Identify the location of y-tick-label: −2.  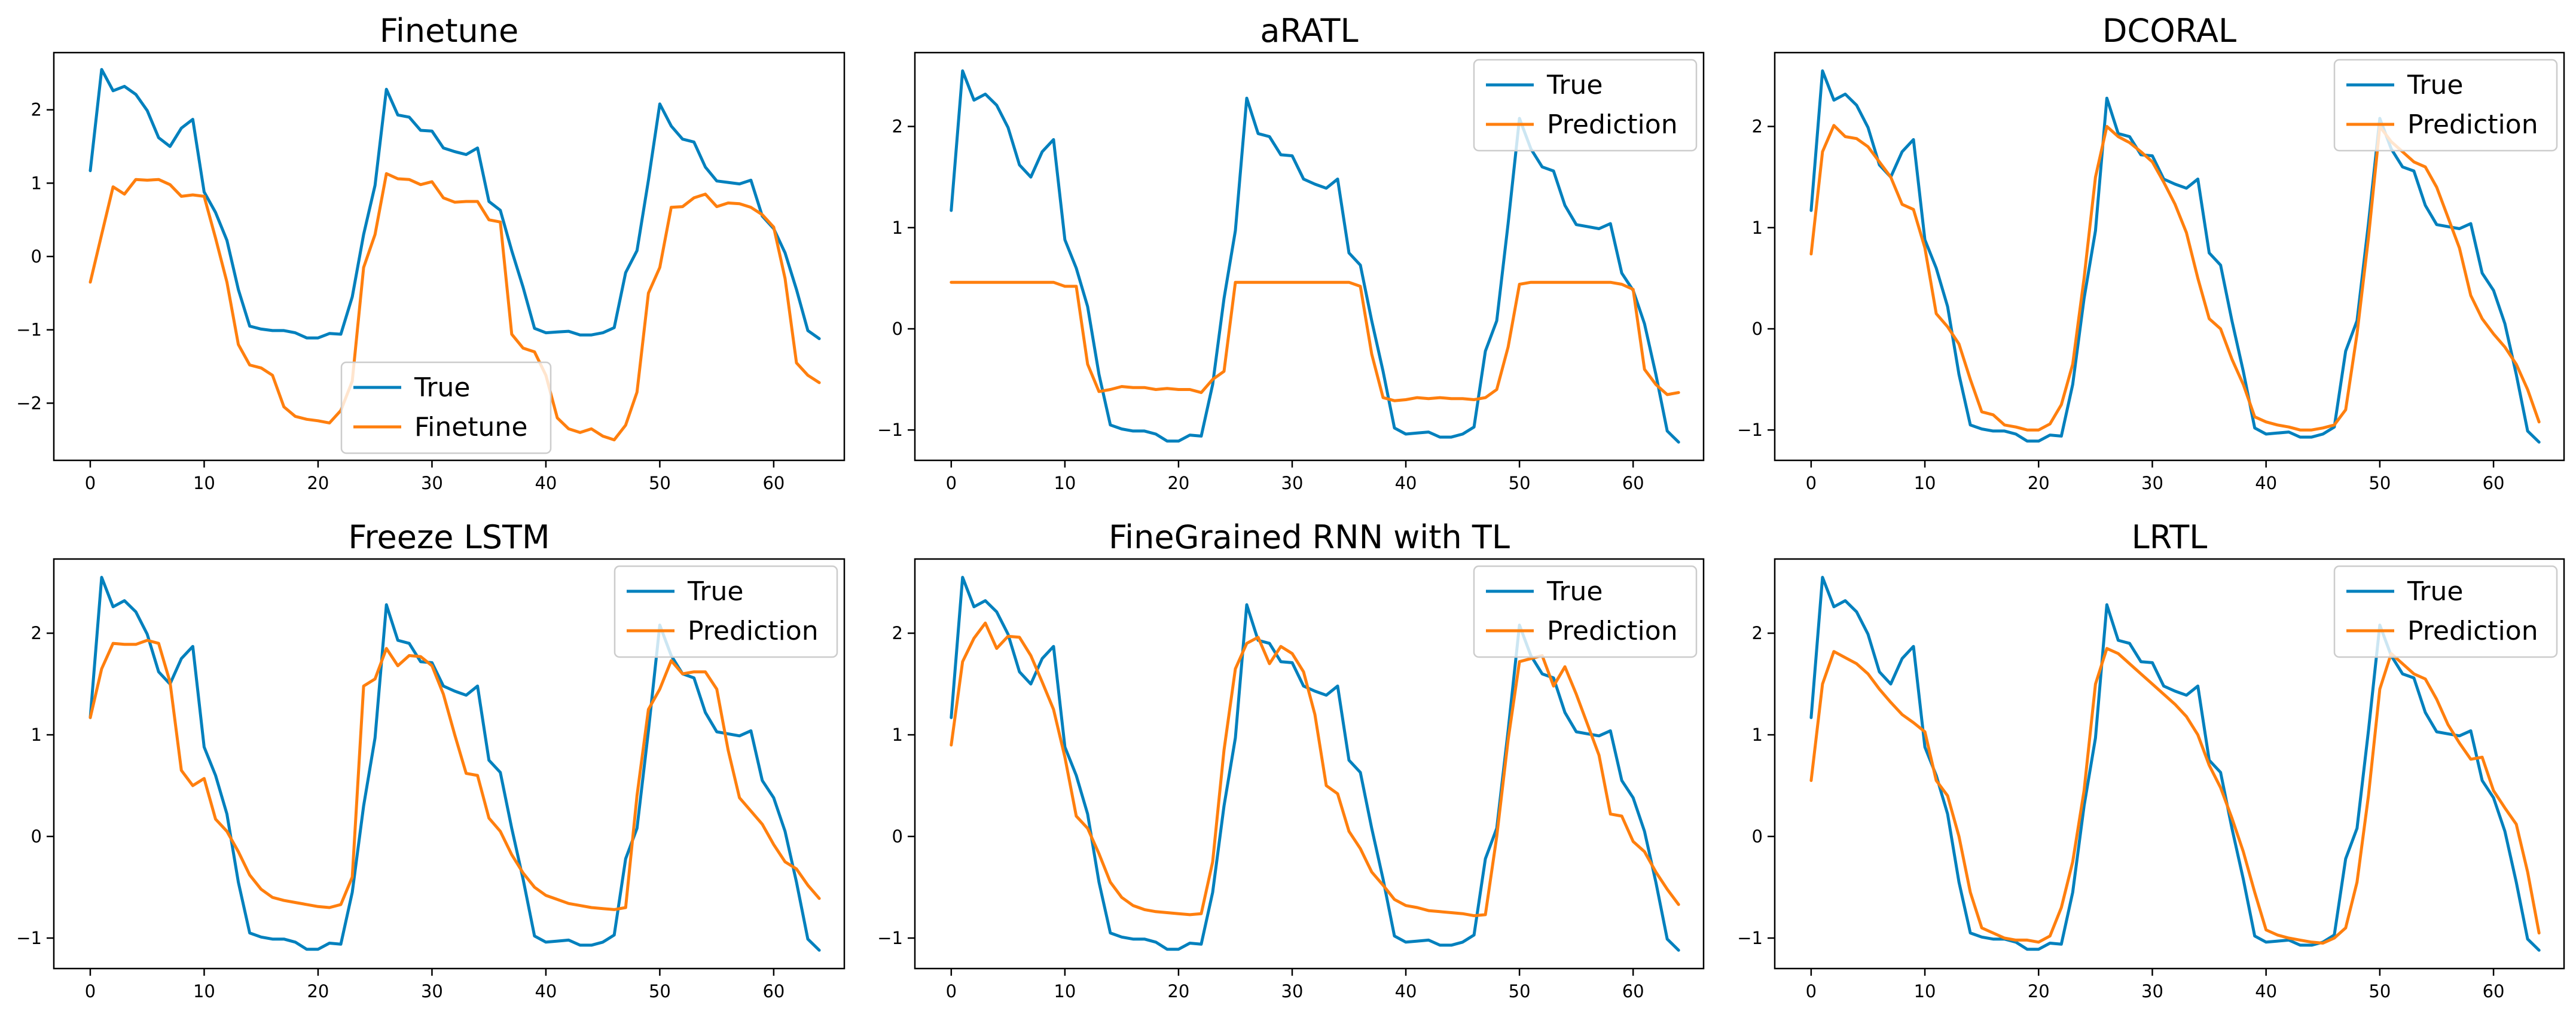
(29, 403).